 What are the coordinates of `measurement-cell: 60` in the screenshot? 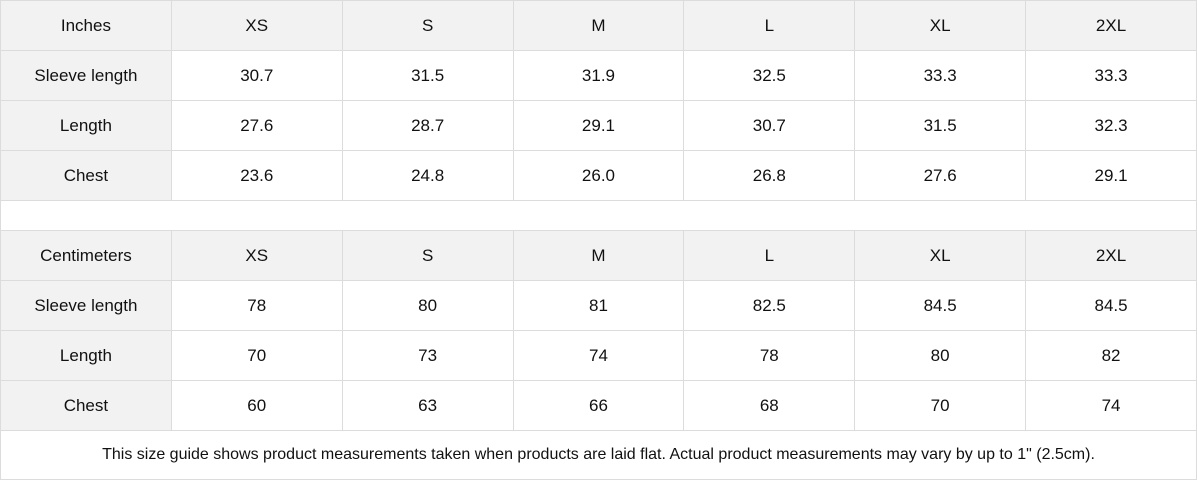 It's located at (256, 405).